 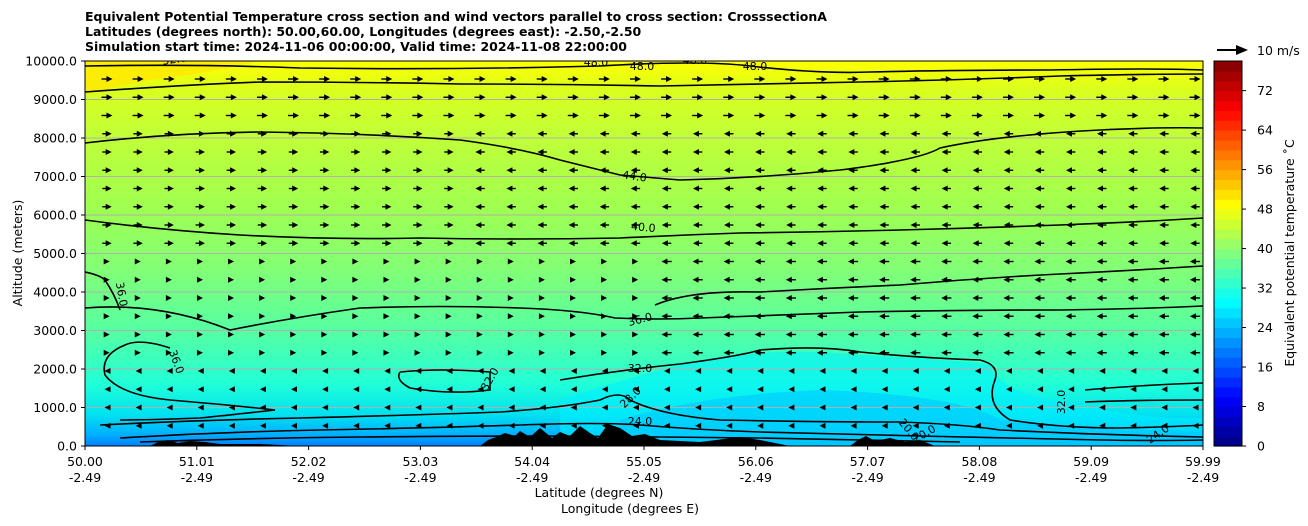 What do you see at coordinates (309, 461) in the screenshot?
I see `x-tick-label-lat: 52.02` at bounding box center [309, 461].